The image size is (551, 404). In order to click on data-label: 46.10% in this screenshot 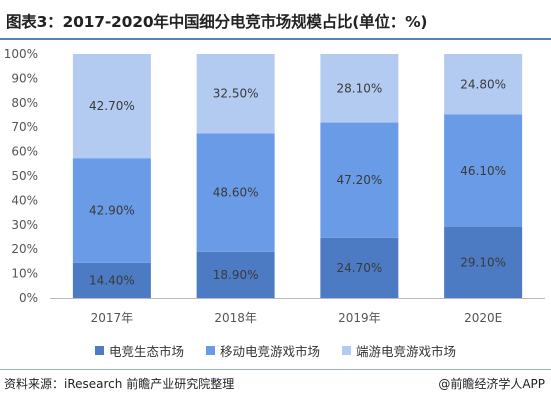, I will do `click(483, 171)`.